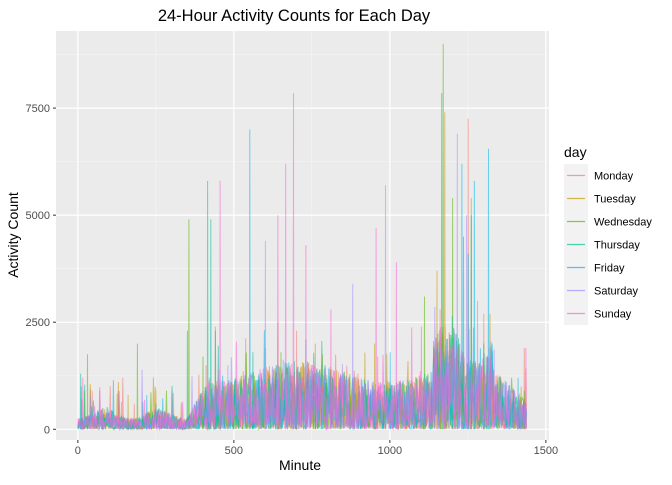 This screenshot has height=485, width=672. What do you see at coordinates (623, 223) in the screenshot?
I see `legend-label-wednesday: Wednesday` at bounding box center [623, 223].